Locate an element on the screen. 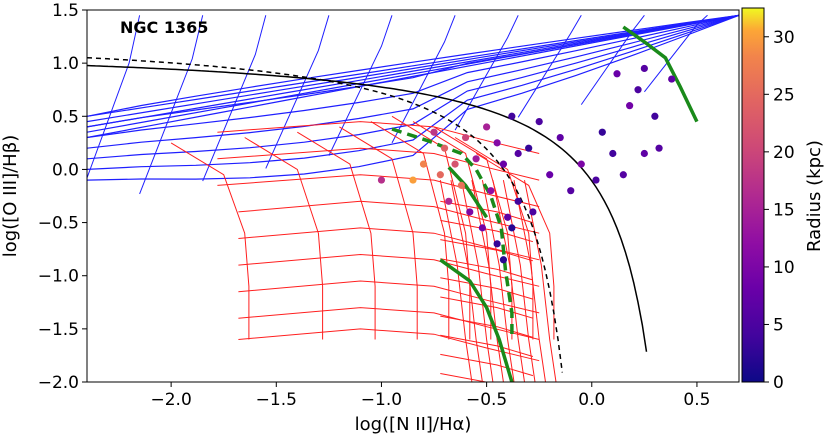 The image size is (831, 442). y-tick-label: −0.5 is located at coordinates (58, 224).